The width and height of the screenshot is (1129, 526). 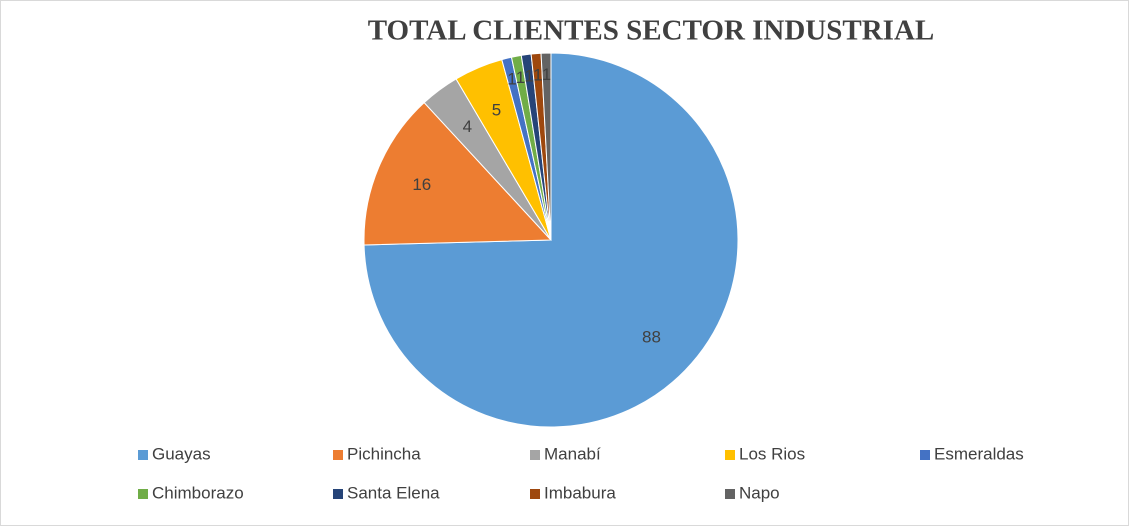 I want to click on data-label: 4, so click(x=467, y=126).